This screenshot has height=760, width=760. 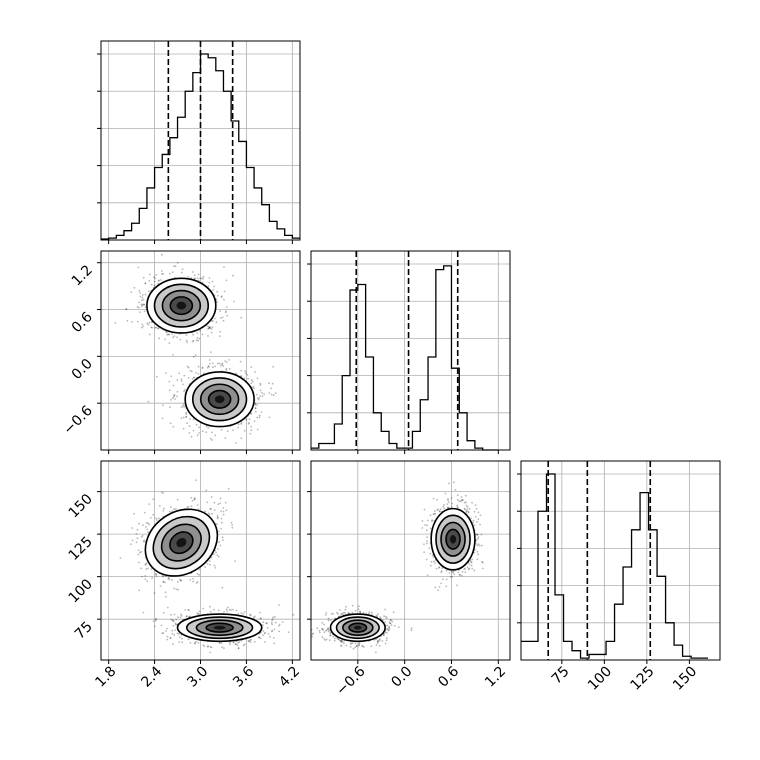 I want to click on y-tick-label: 100, so click(x=81, y=591).